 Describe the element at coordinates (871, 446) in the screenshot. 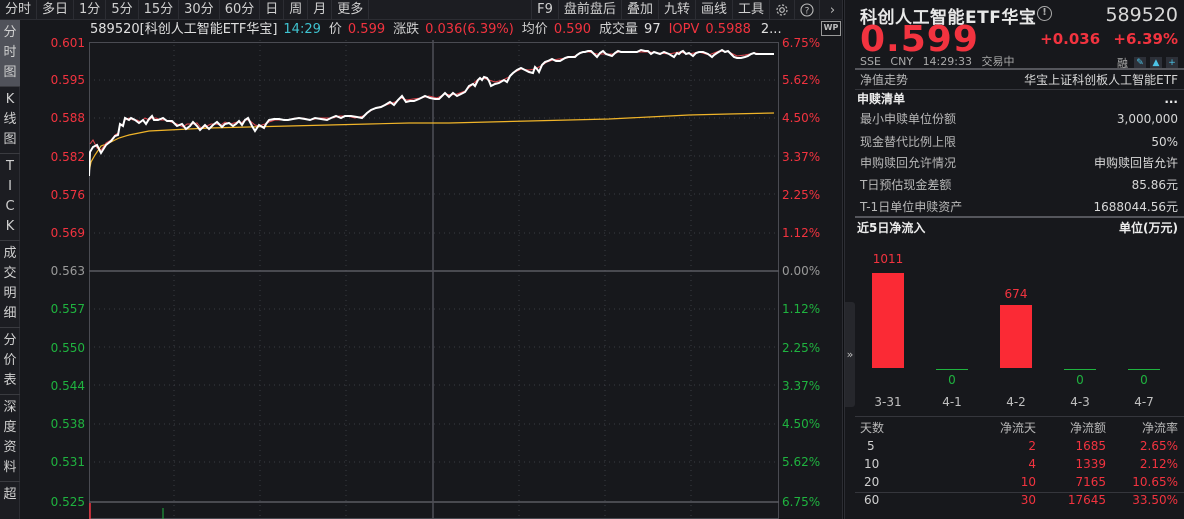

I see `cell: 5` at that location.